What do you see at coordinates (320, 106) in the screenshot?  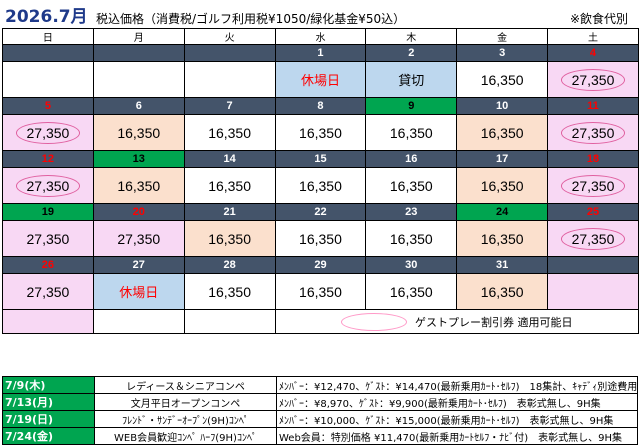 I see `week-2-dates: 5 6 7 8 9 10 11` at bounding box center [320, 106].